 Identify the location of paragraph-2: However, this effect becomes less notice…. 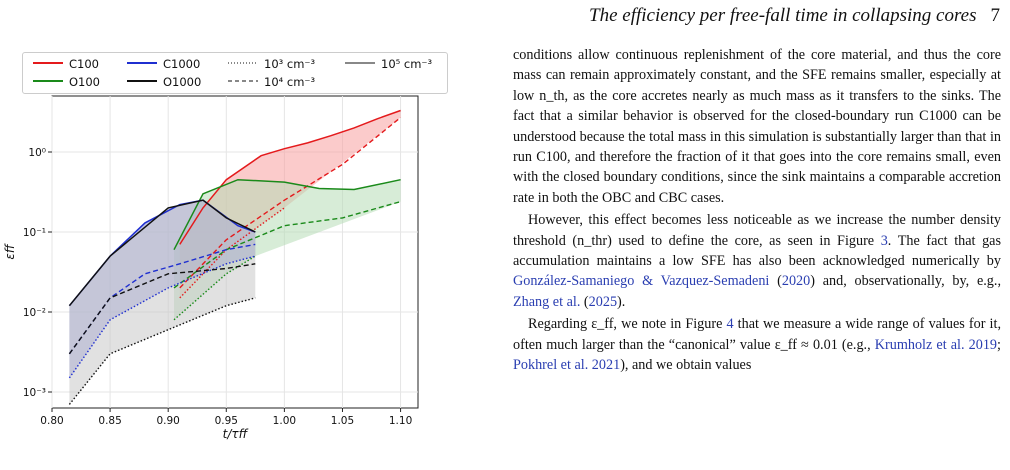
(757, 261).